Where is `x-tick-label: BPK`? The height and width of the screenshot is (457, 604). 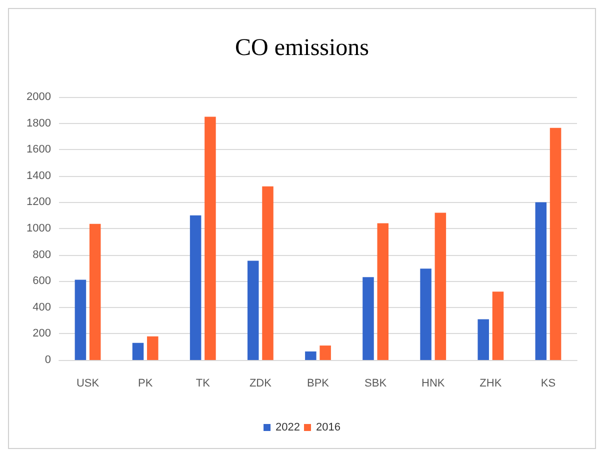
x-tick-label: BPK is located at coordinates (318, 384).